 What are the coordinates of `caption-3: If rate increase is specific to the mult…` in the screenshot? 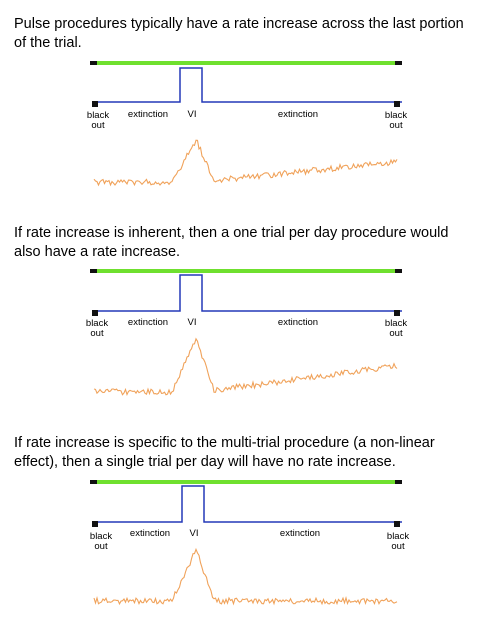 It's located at (224, 452).